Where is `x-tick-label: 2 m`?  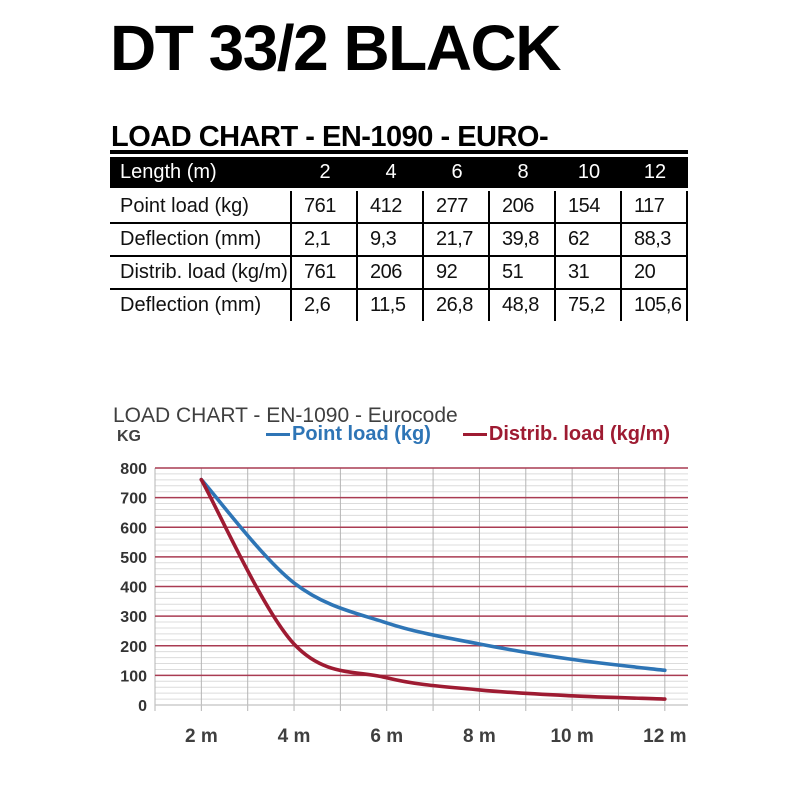 x-tick-label: 2 m is located at coordinates (201, 736).